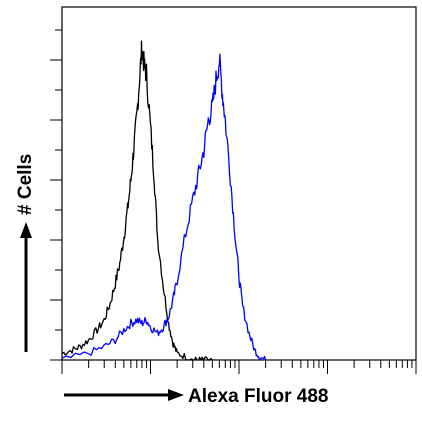  Describe the element at coordinates (258, 396) in the screenshot. I see `x-axis-label: Alexa Fluor 488` at that location.